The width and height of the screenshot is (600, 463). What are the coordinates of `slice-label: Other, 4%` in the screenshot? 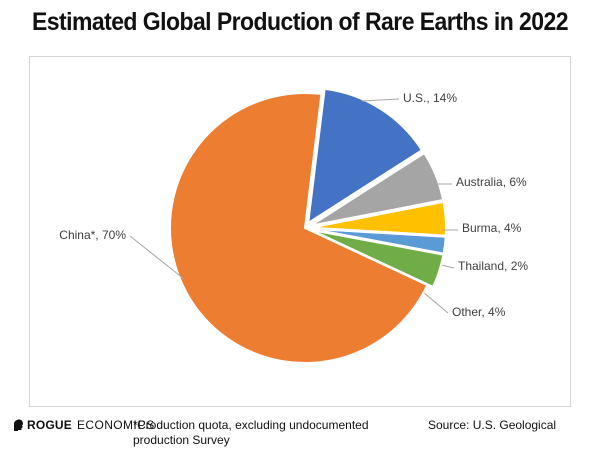 It's located at (479, 312).